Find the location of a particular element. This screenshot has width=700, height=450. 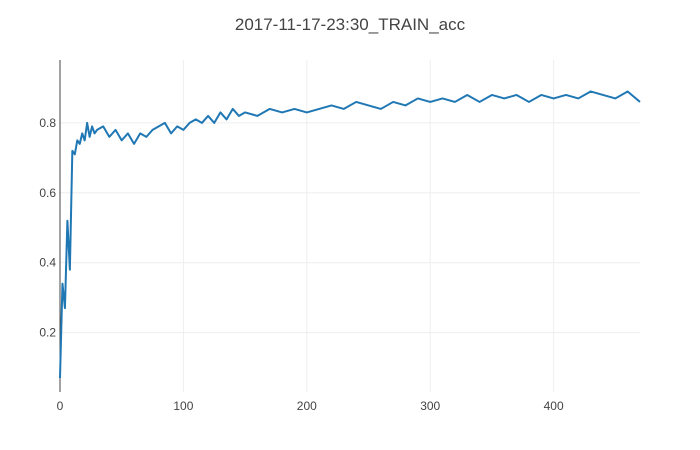

chart-title: 2017-11-17-23:30_TRAIN_acc is located at coordinates (350, 24).